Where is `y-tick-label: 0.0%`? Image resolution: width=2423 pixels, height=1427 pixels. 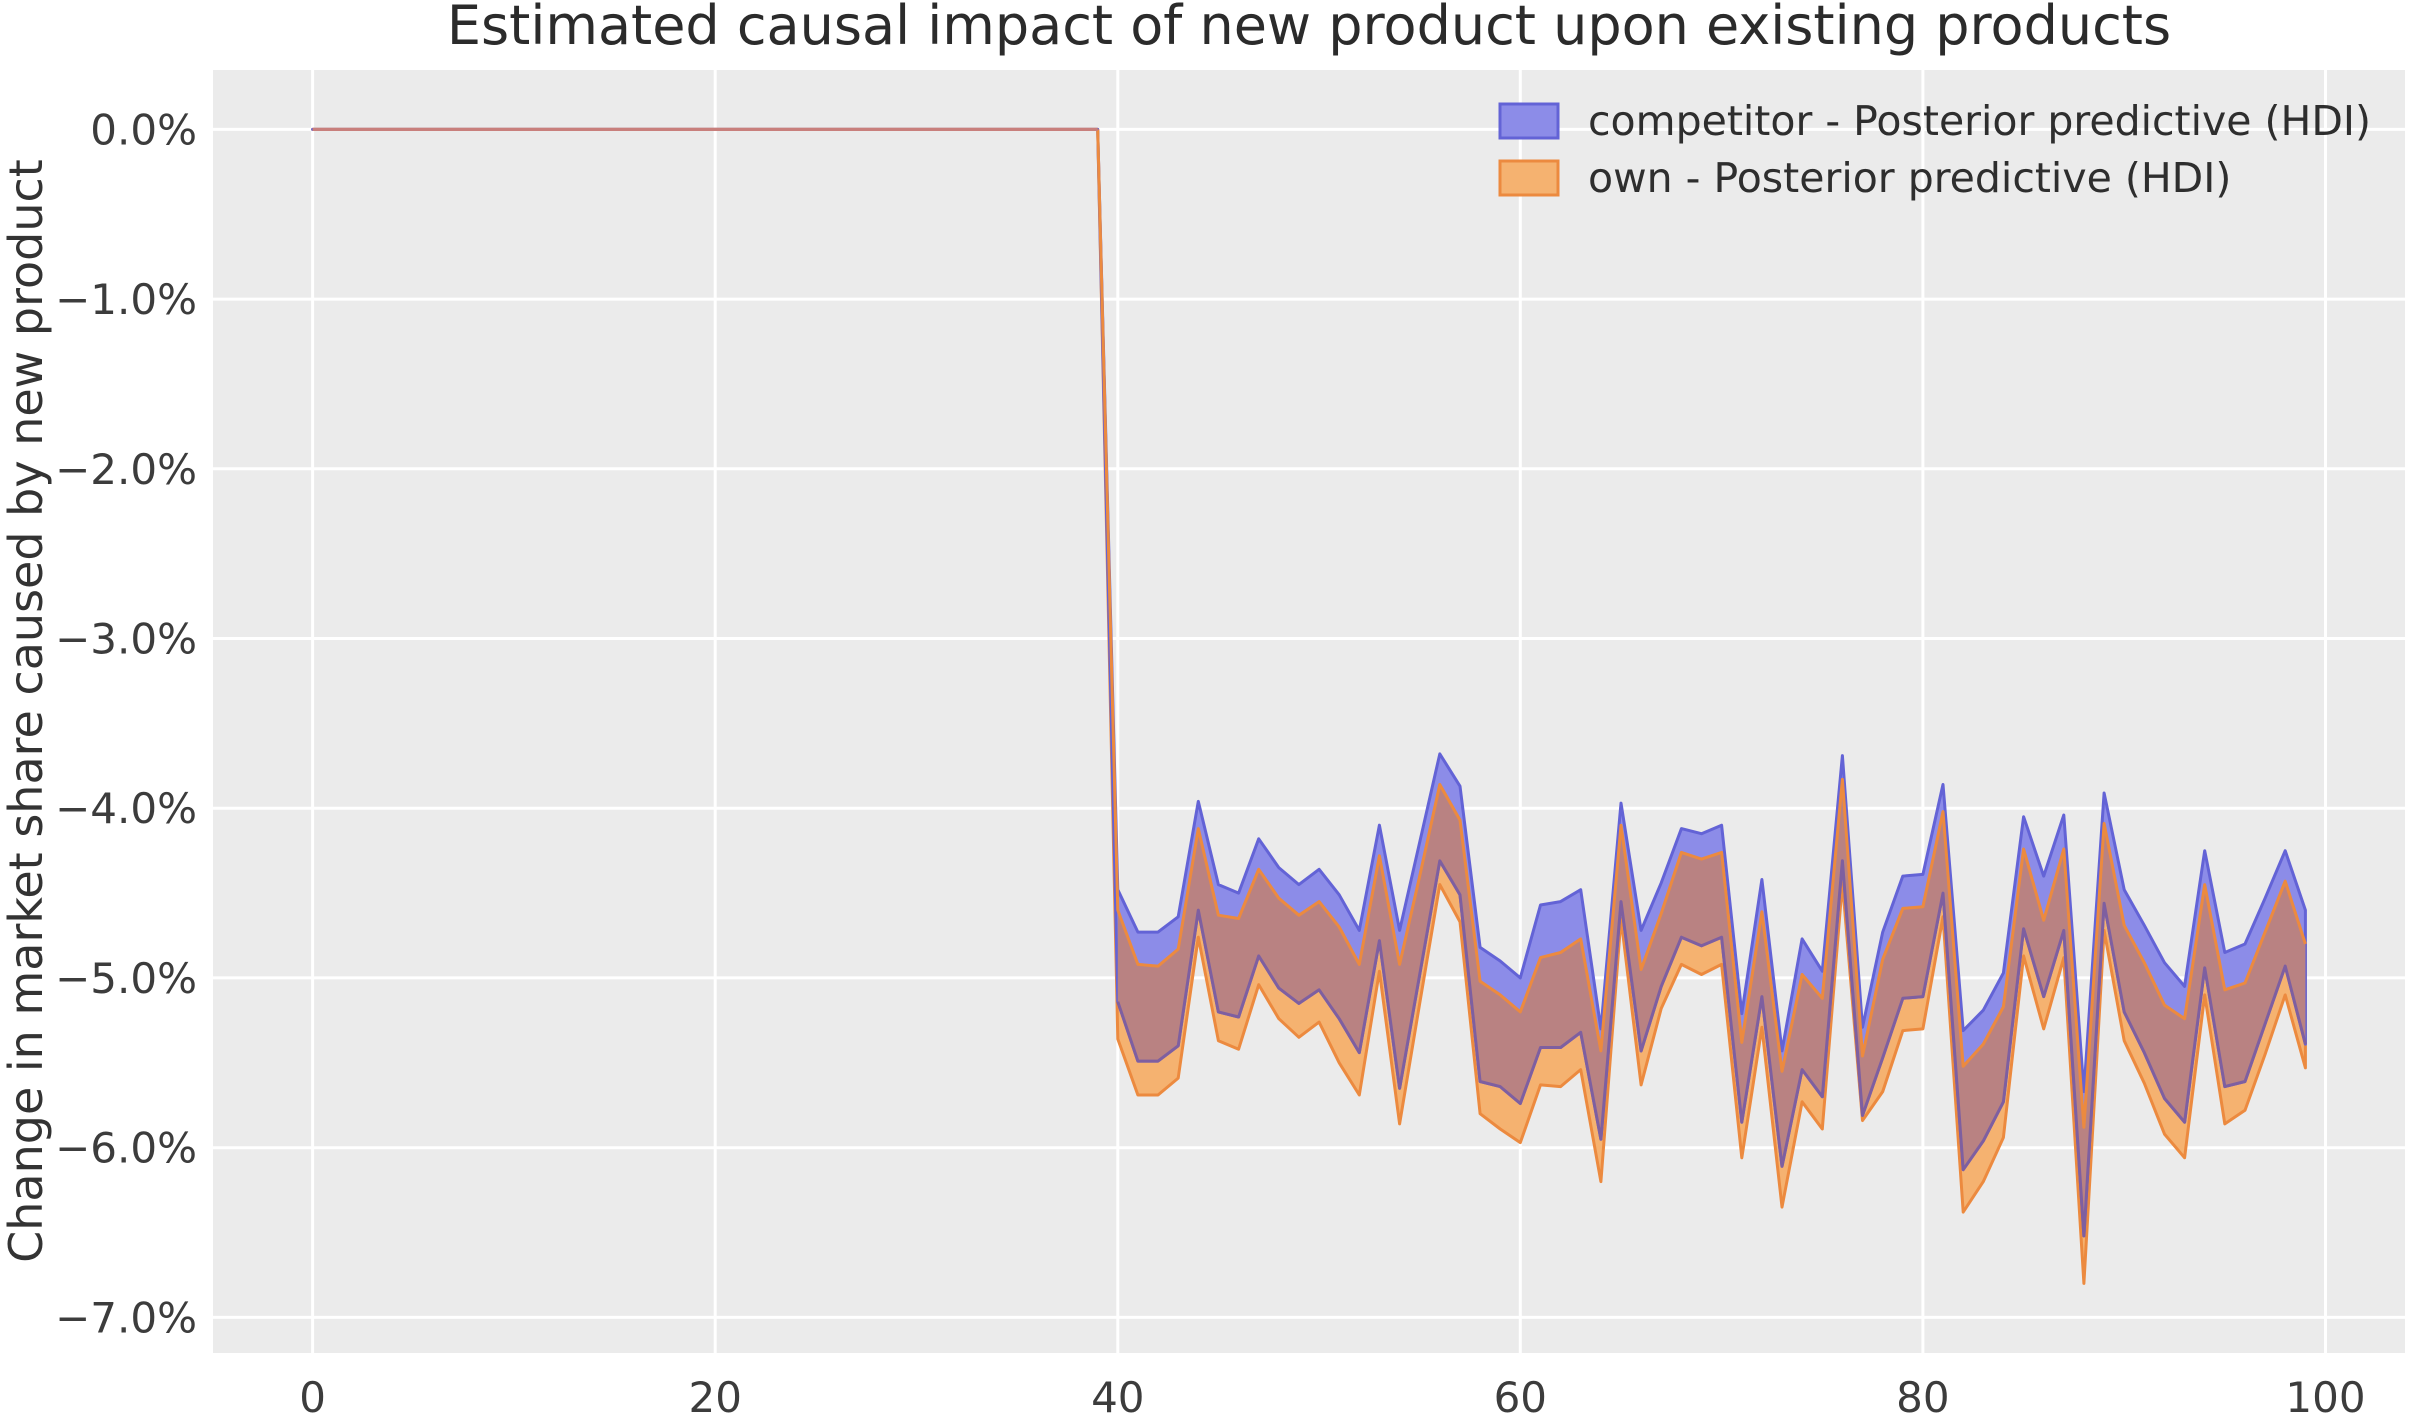
y-tick-label: 0.0% is located at coordinates (143, 129).